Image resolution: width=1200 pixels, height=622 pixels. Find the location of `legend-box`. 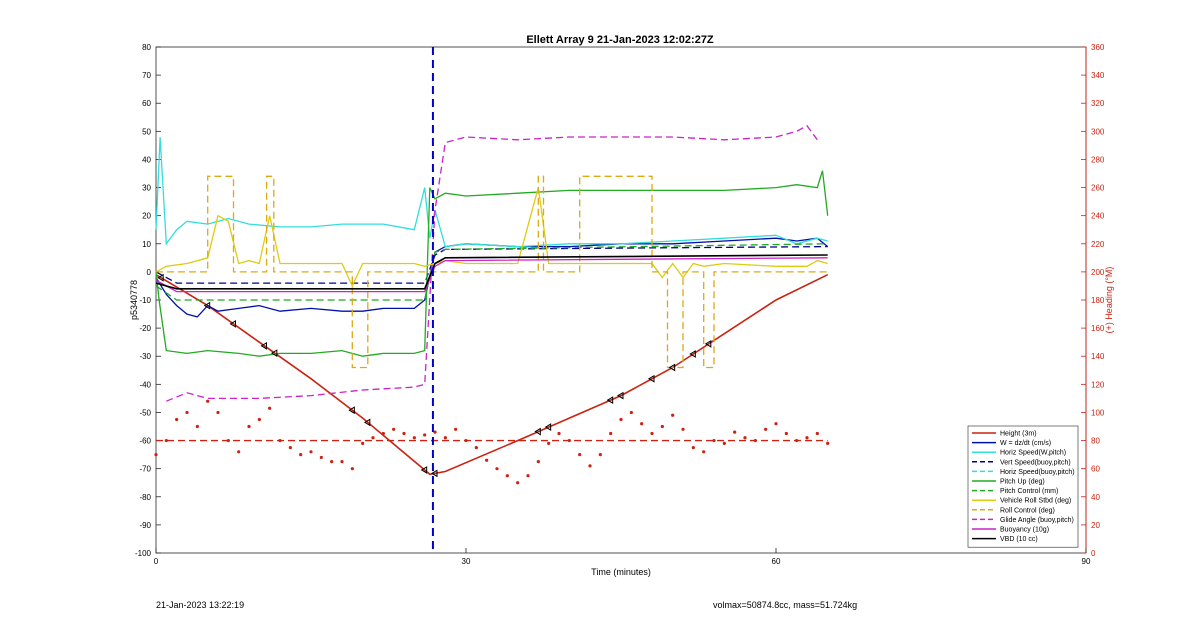

legend-box is located at coordinates (1023, 486).